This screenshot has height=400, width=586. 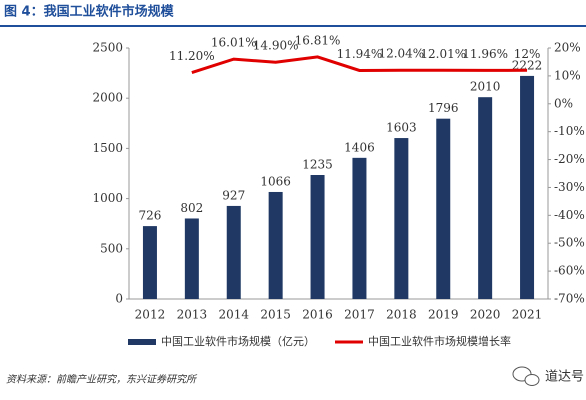 What do you see at coordinates (439, 341) in the screenshot?
I see `legend-label: 中国工业软件市场规模增长率` at bounding box center [439, 341].